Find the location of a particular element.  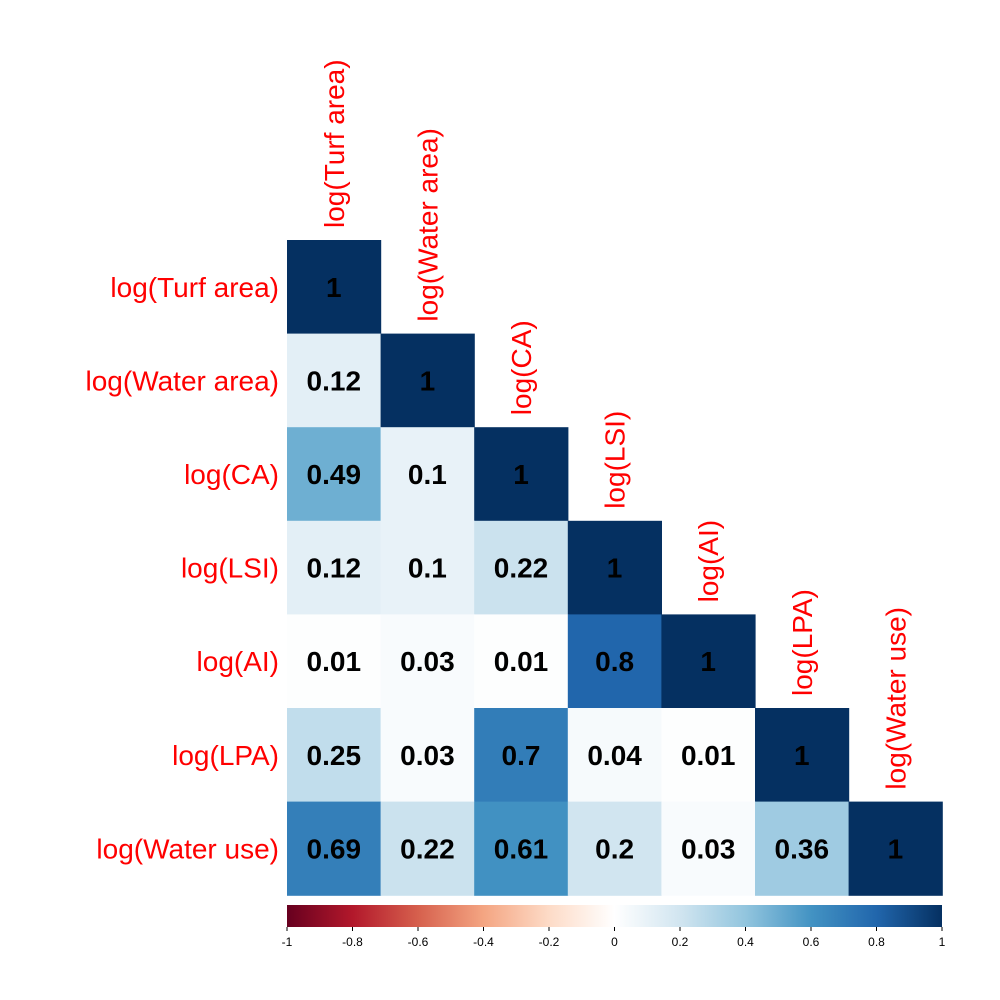

column-label: log(CA) is located at coordinates (521, 367).